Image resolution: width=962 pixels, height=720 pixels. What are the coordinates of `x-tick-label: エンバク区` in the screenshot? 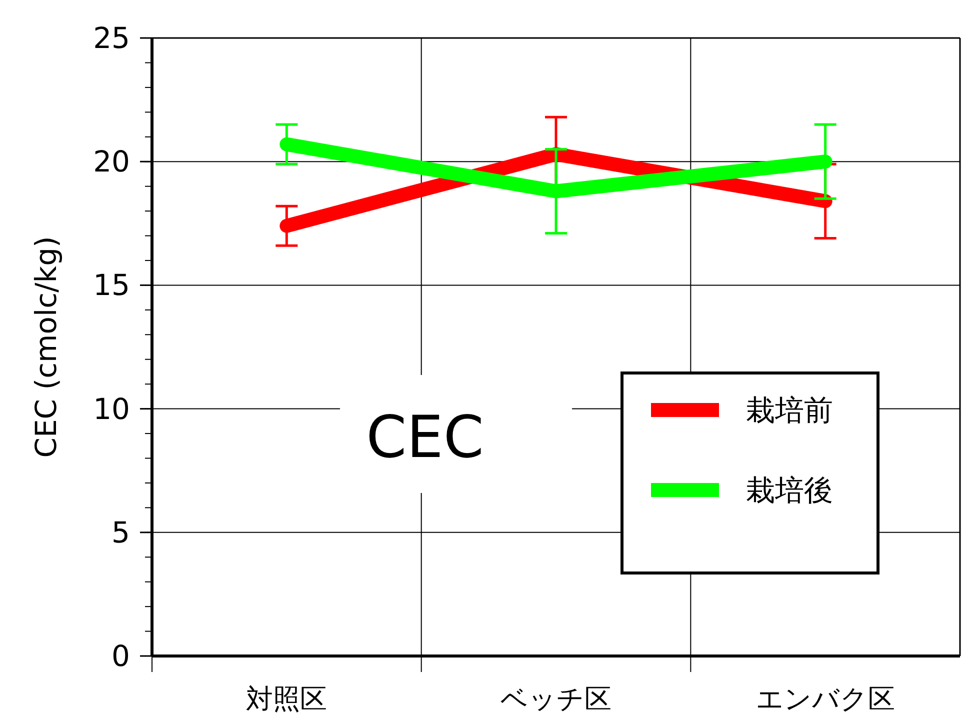 It's located at (825, 699).